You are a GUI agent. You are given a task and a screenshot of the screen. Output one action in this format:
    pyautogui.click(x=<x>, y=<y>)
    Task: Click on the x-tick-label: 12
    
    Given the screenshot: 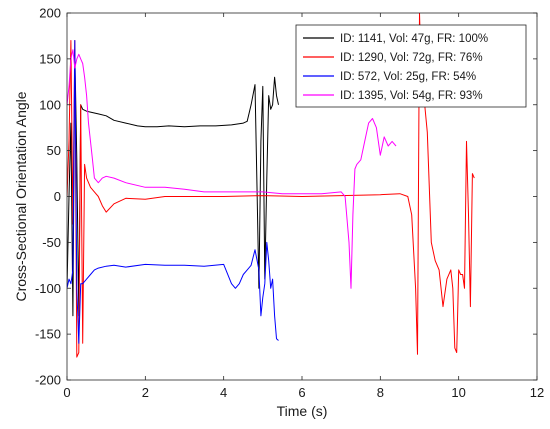 What is the action you would take?
    pyautogui.click(x=537, y=392)
    